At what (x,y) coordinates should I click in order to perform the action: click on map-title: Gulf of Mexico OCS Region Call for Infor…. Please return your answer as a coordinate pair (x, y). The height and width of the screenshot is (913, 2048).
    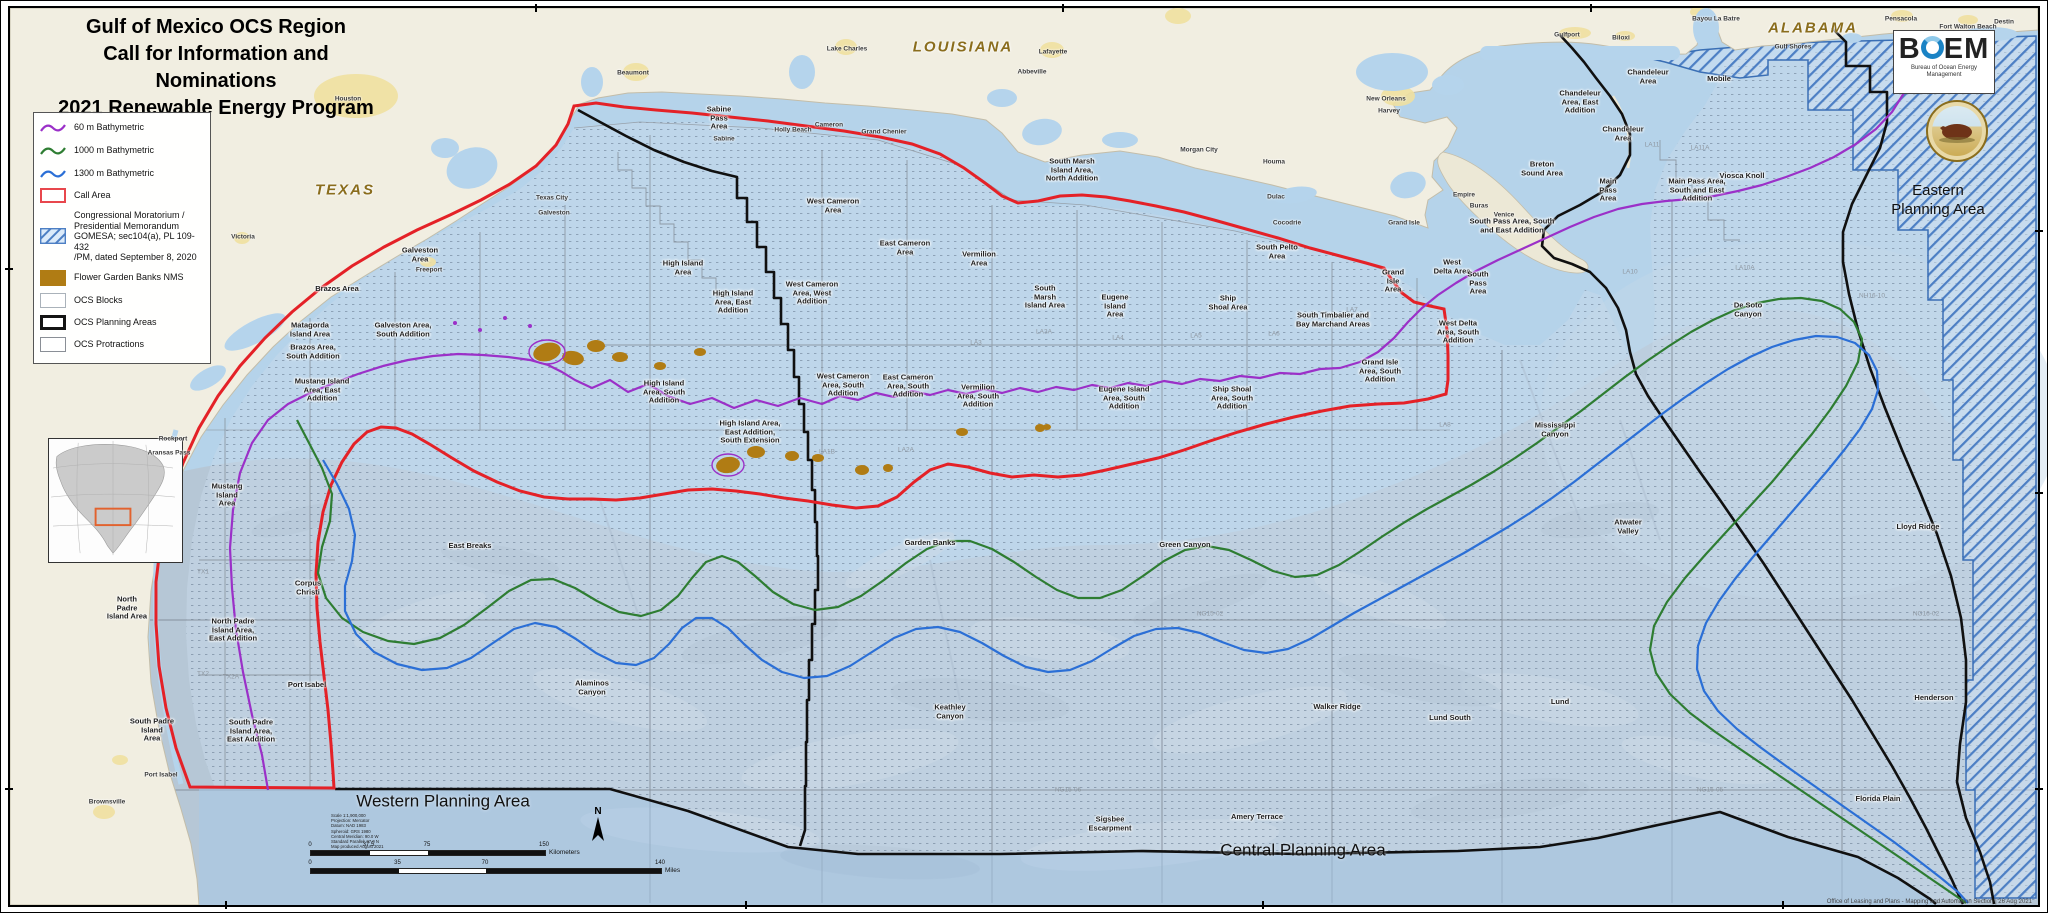
    Looking at the image, I should click on (216, 68).